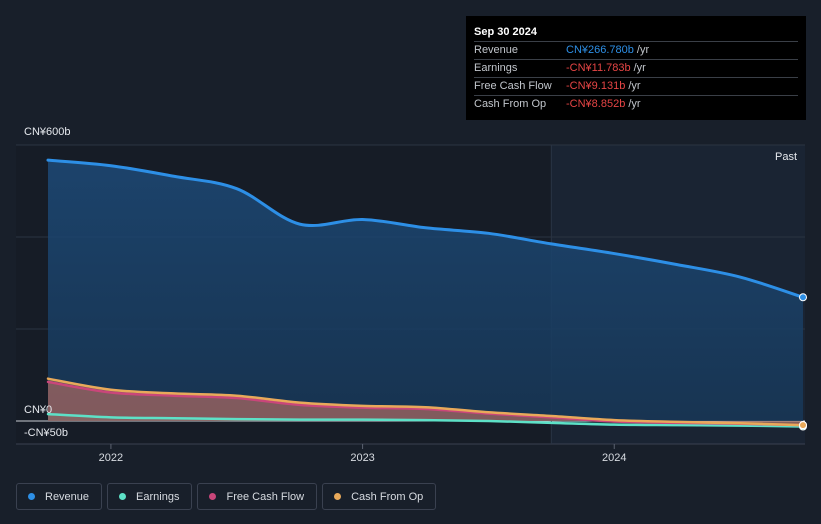 This screenshot has width=821, height=524. Describe the element at coordinates (425, 420) in the screenshot. I see `earnings-line` at that location.